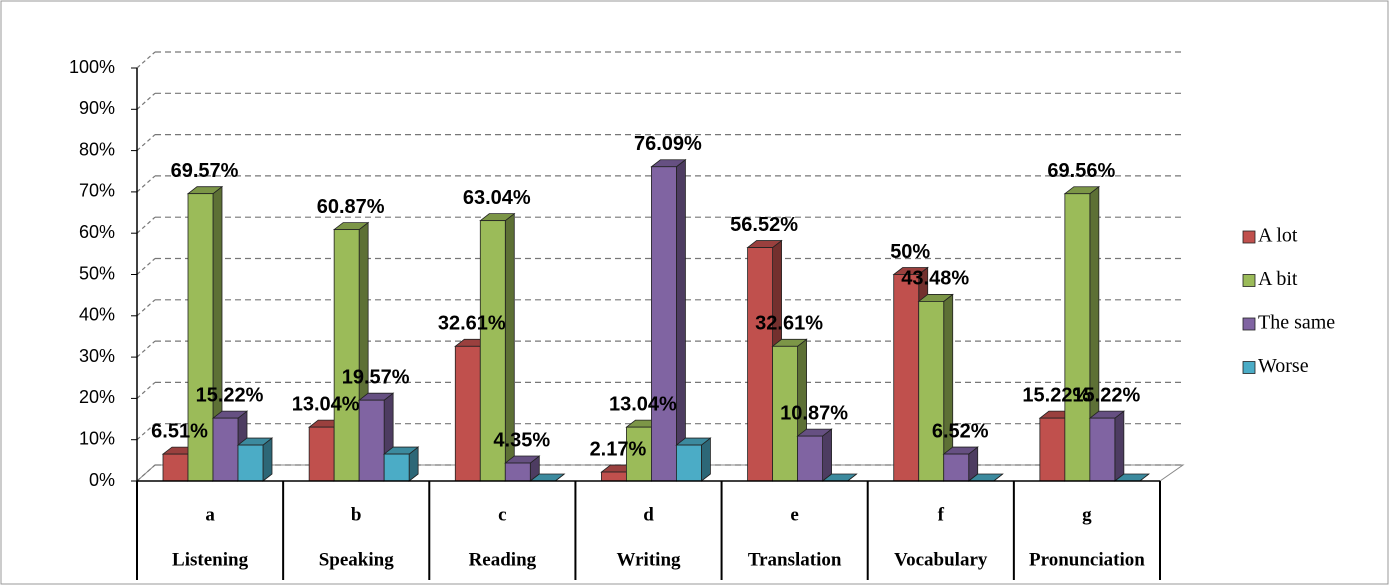  Describe the element at coordinates (97, 438) in the screenshot. I see `y-tick-label: 10%` at that location.